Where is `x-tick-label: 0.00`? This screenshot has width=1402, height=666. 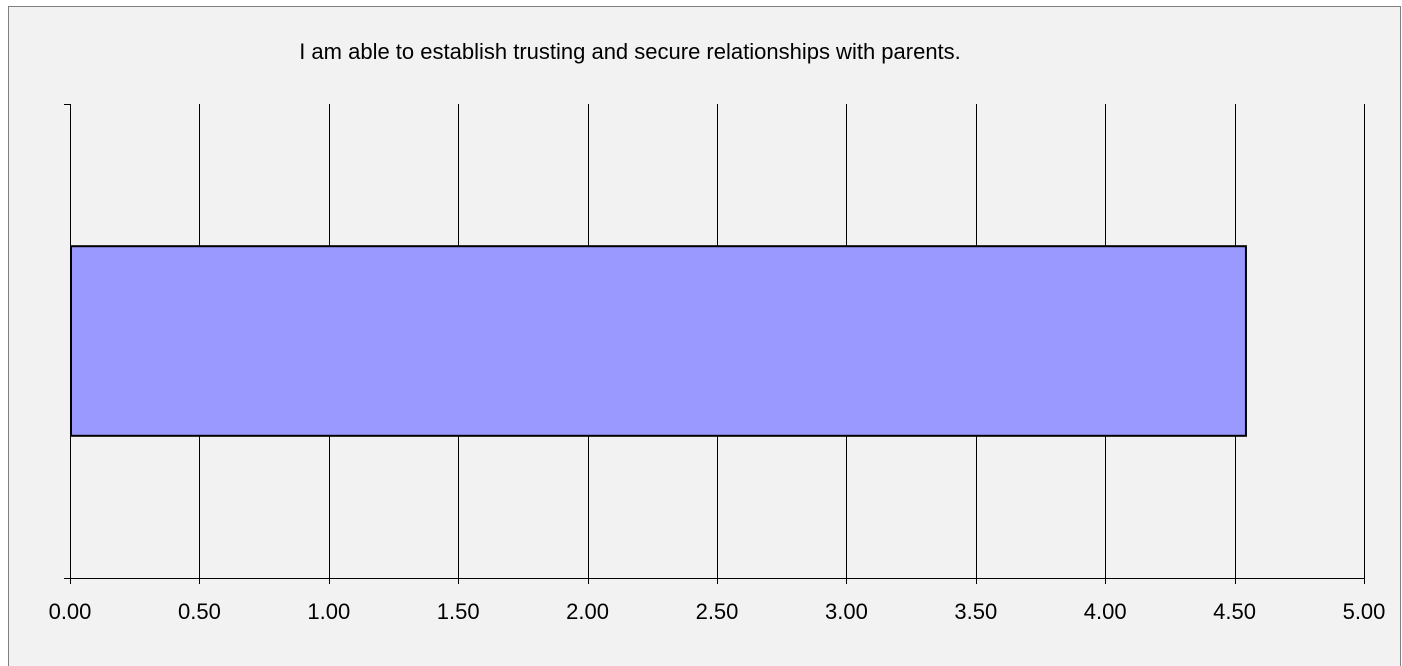 x-tick-label: 0.00 is located at coordinates (70, 611).